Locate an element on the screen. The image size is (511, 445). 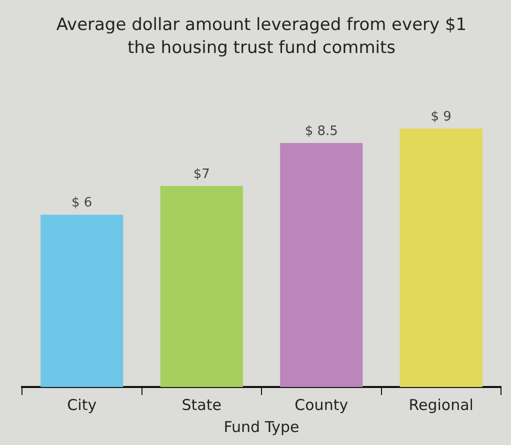
data-label: $ 6 is located at coordinates (82, 203).